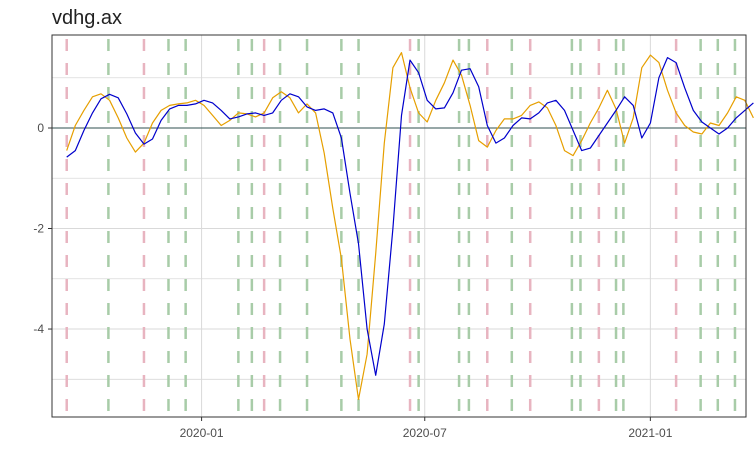 The image size is (755, 472). I want to click on x-tick-label: 2021-01, so click(650, 433).